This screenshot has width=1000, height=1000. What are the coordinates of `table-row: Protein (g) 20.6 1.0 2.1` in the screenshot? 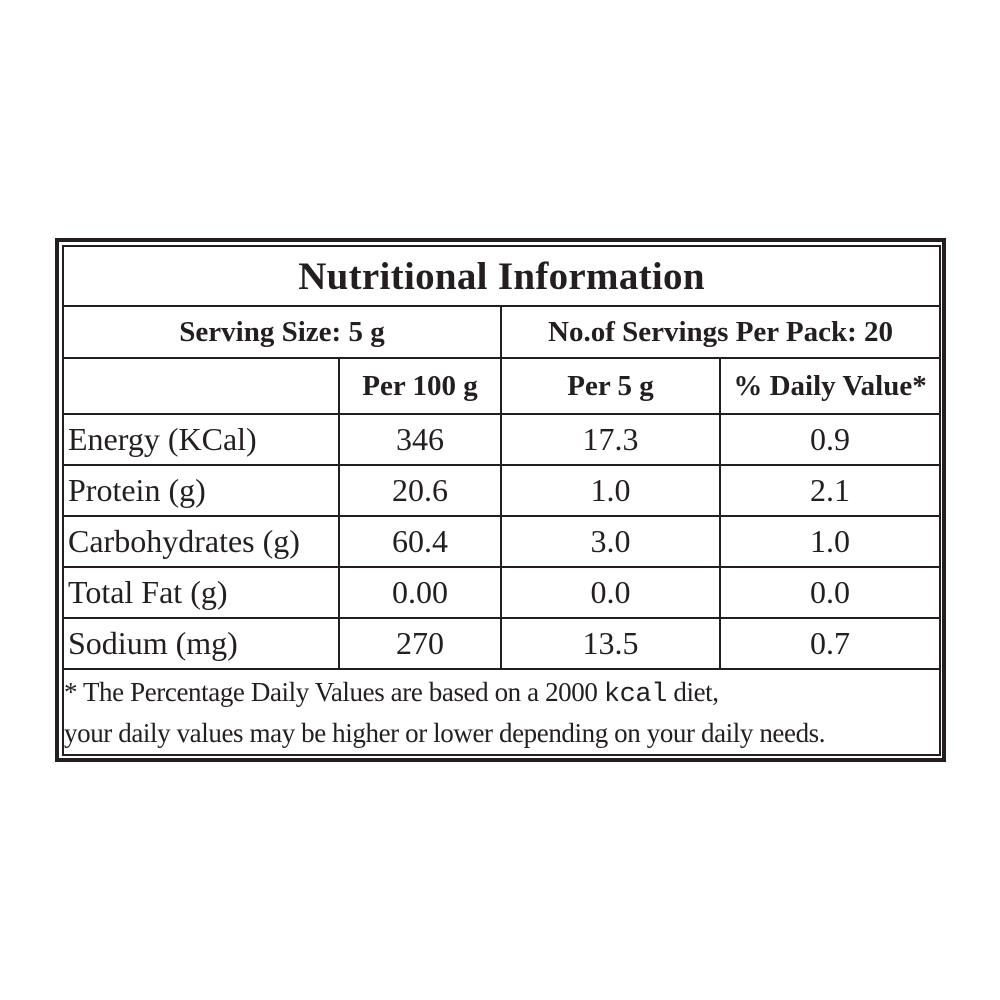 It's located at (502, 490).